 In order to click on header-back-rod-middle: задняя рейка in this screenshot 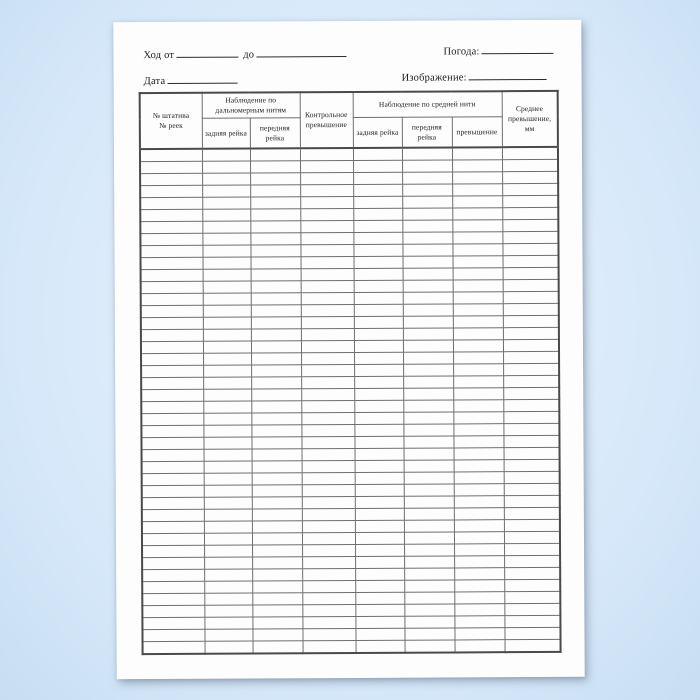, I will do `click(377, 132)`.